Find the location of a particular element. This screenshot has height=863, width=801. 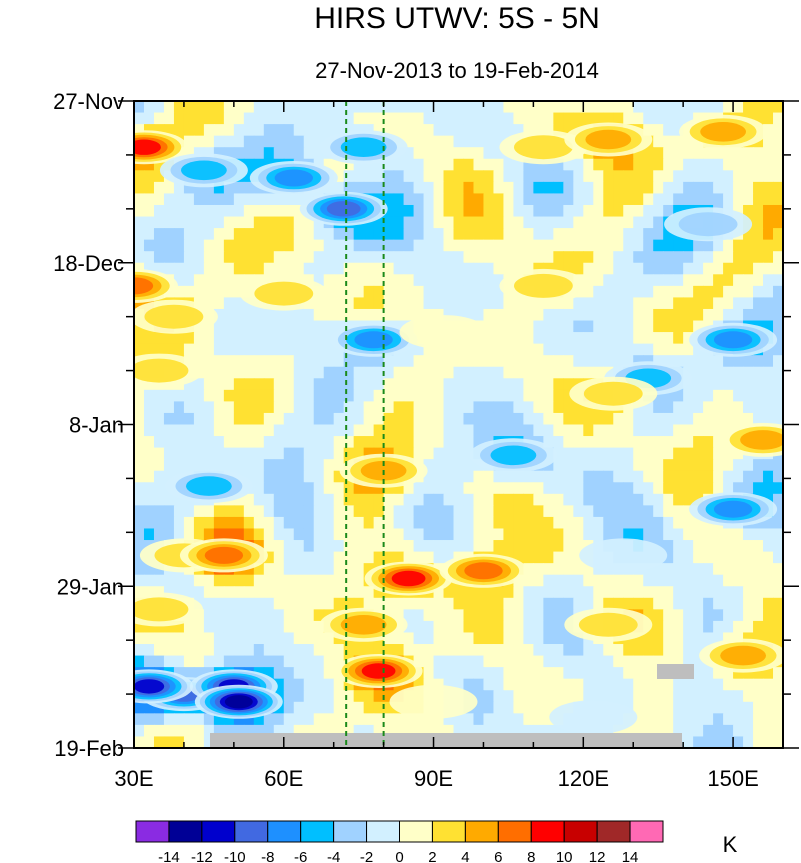

colorbar-label: 12 is located at coordinates (597, 856).